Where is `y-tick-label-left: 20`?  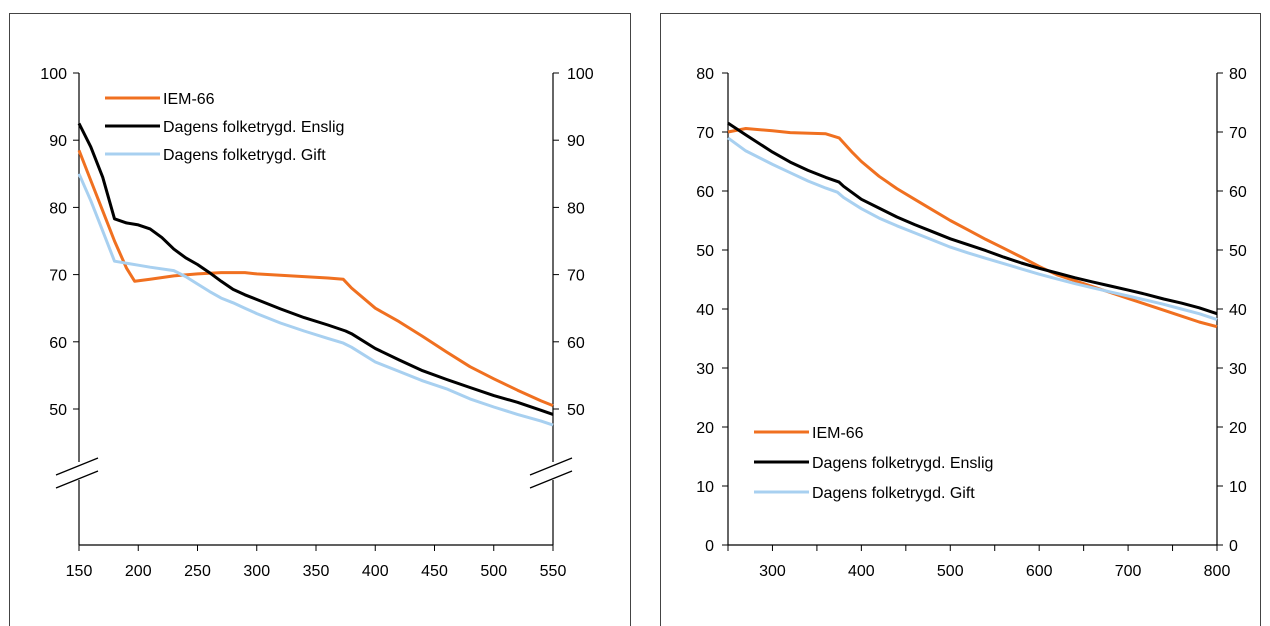
y-tick-label-left: 20 is located at coordinates (705, 428).